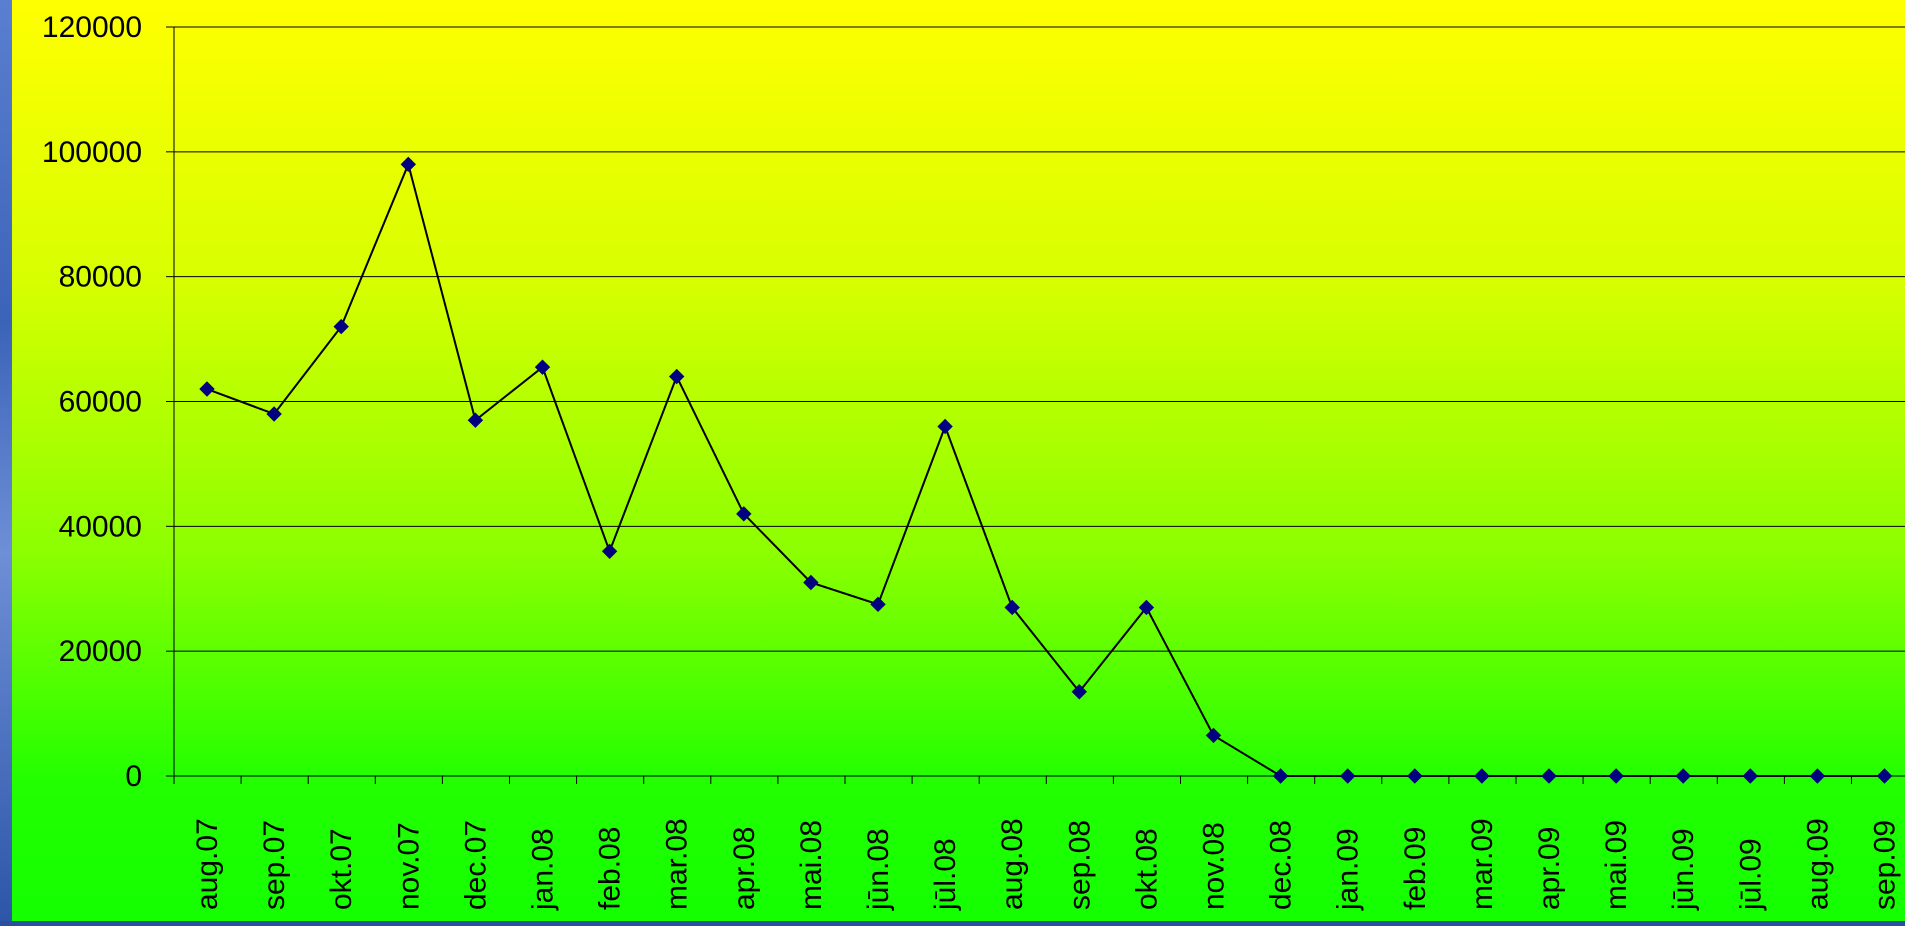 The image size is (1905, 926). I want to click on x-tick-label: dec.07, so click(475, 865).